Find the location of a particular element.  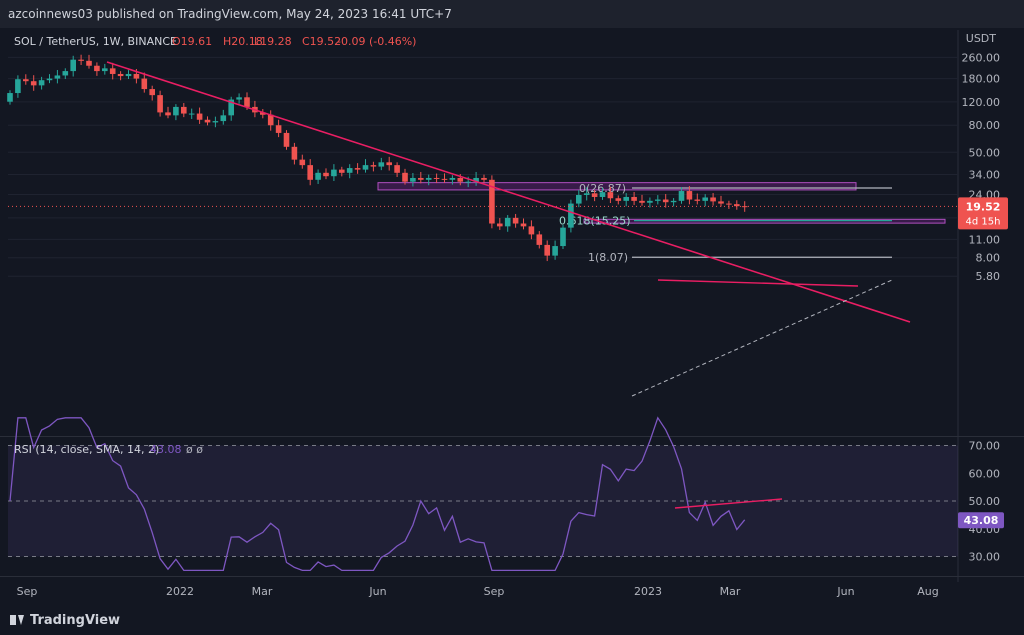

time-tick-label: 2022 is located at coordinates (180, 591).